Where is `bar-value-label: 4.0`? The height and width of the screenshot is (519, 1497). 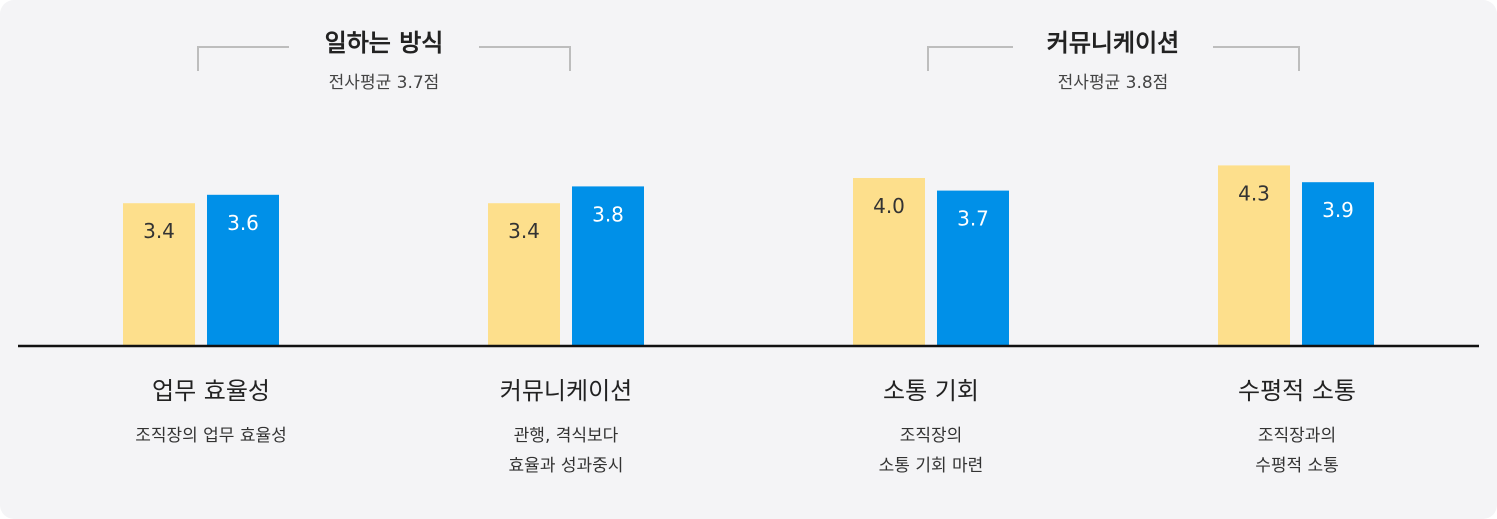
bar-value-label: 4.0 is located at coordinates (889, 206).